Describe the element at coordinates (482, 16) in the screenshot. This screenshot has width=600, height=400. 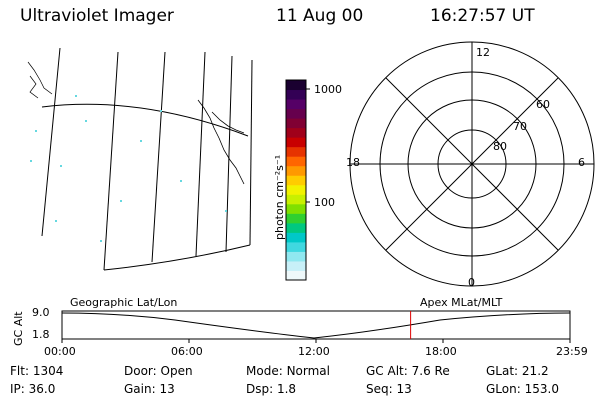
I see `time-label: 16:27:57 UT` at that location.